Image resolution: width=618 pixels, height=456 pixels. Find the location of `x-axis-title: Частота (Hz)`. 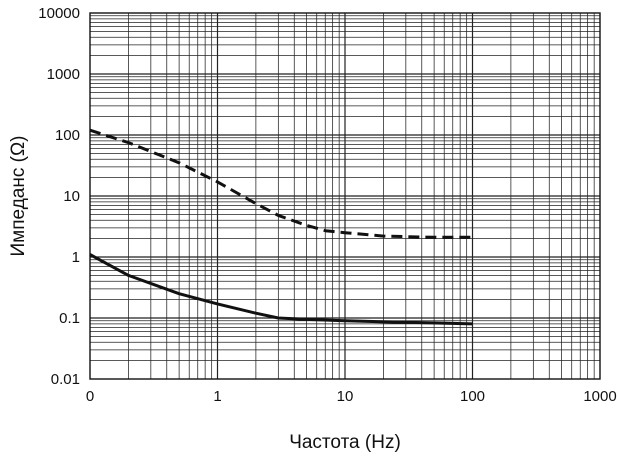

x-axis-title: Частота (Hz) is located at coordinates (345, 442).